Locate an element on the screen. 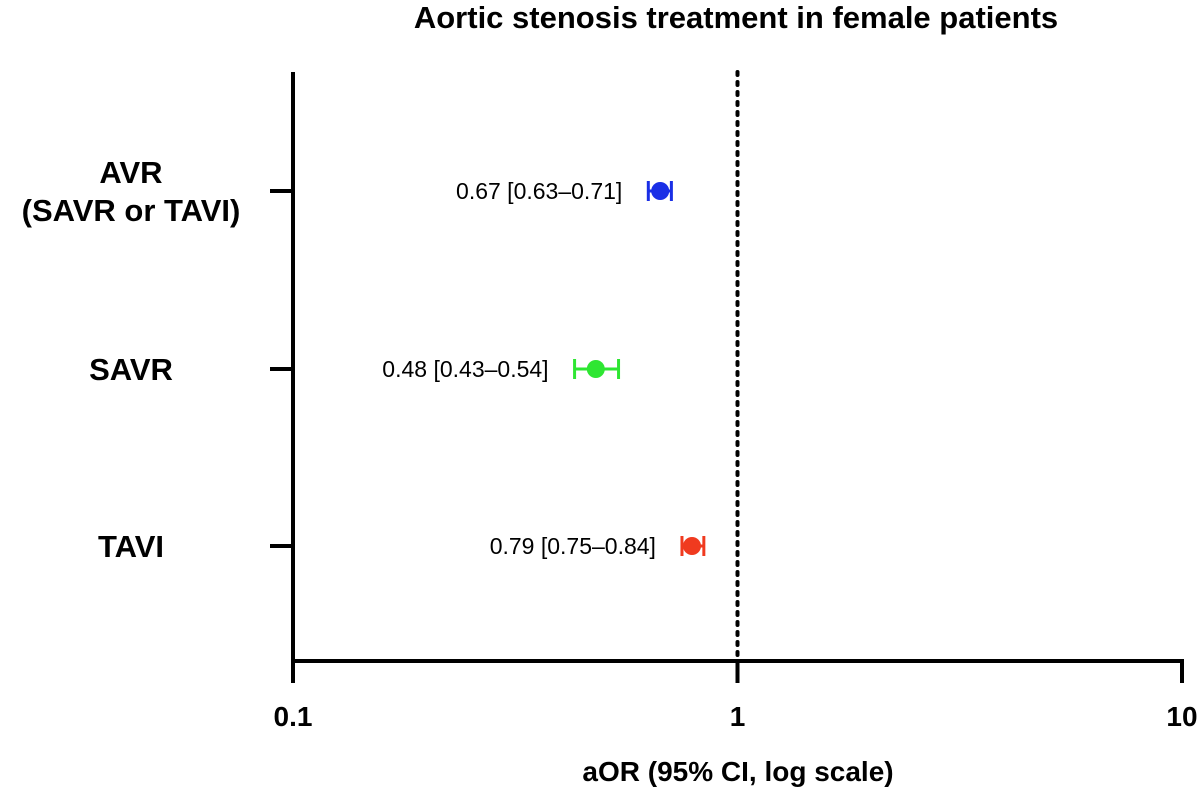 The image size is (1200, 801). forest-row: SAVR 0.48 [0.43–0.54] is located at coordinates (355, 369).